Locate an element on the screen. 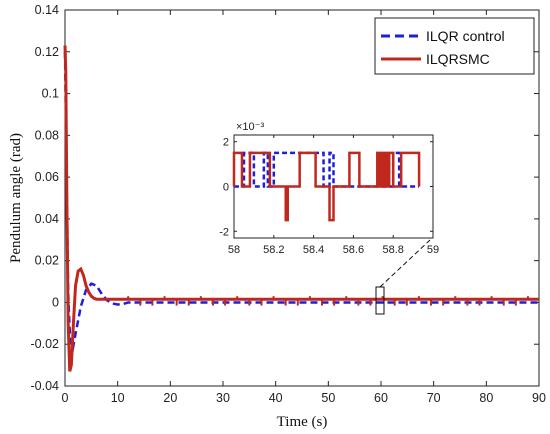 This screenshot has width=550, height=434. series-line-ilqrsmc is located at coordinates (326, 186).